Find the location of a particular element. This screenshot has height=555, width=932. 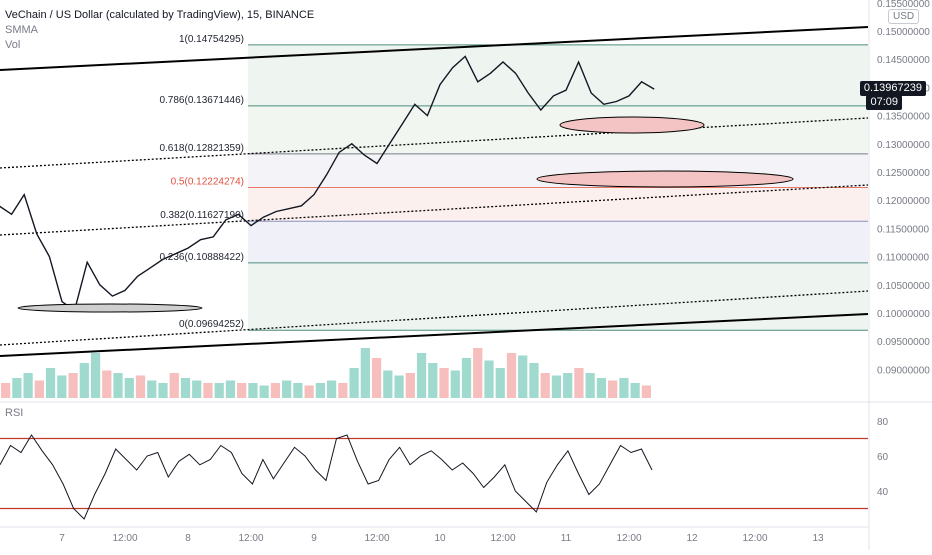

rsi-tick-label: 40 is located at coordinates (883, 492).